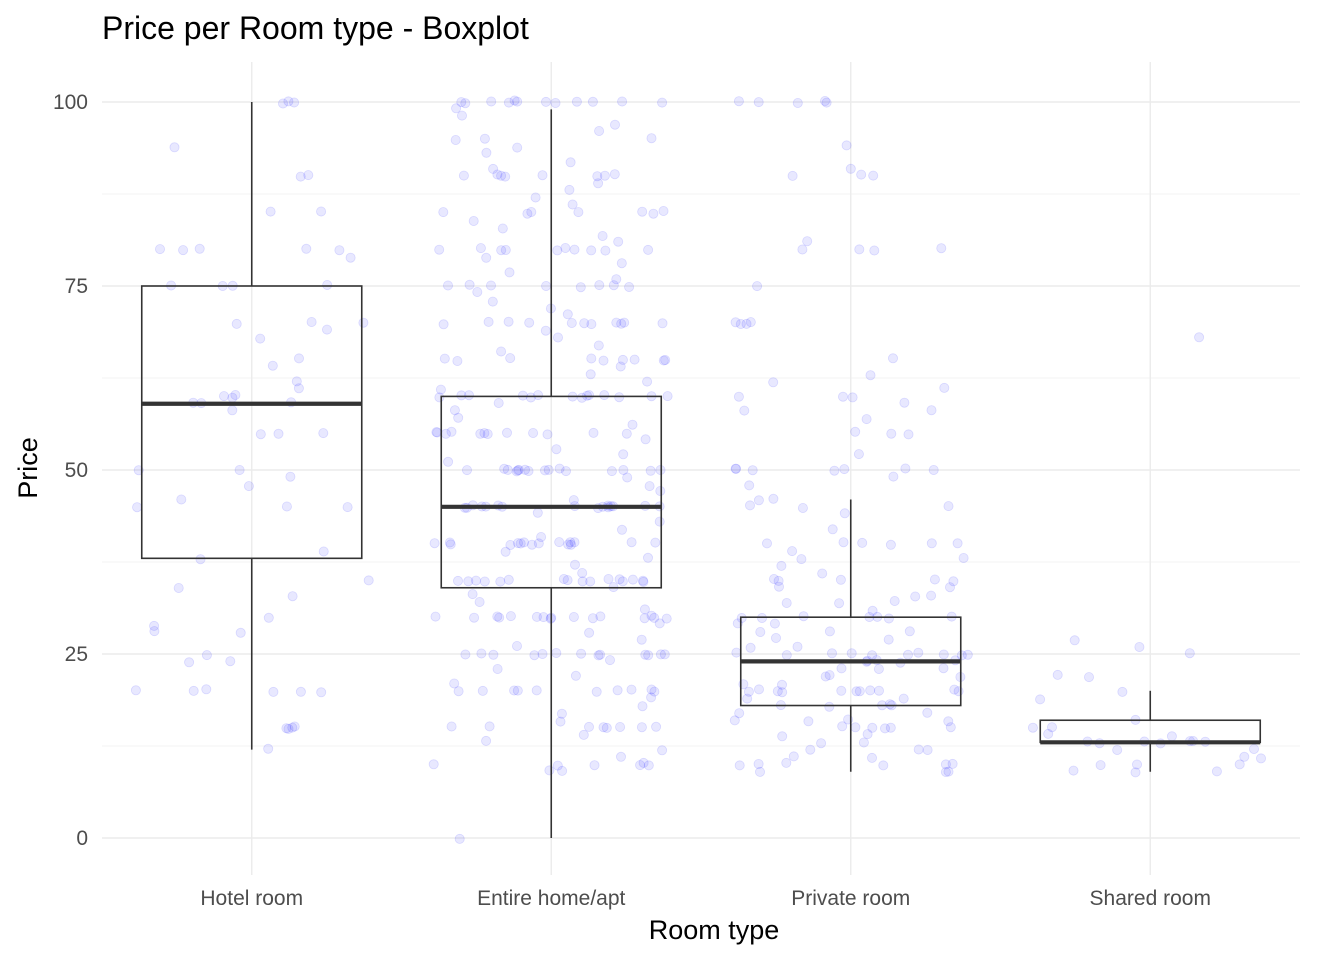  Describe the element at coordinates (1150, 898) in the screenshot. I see `x-tick-label: Shared room` at that location.